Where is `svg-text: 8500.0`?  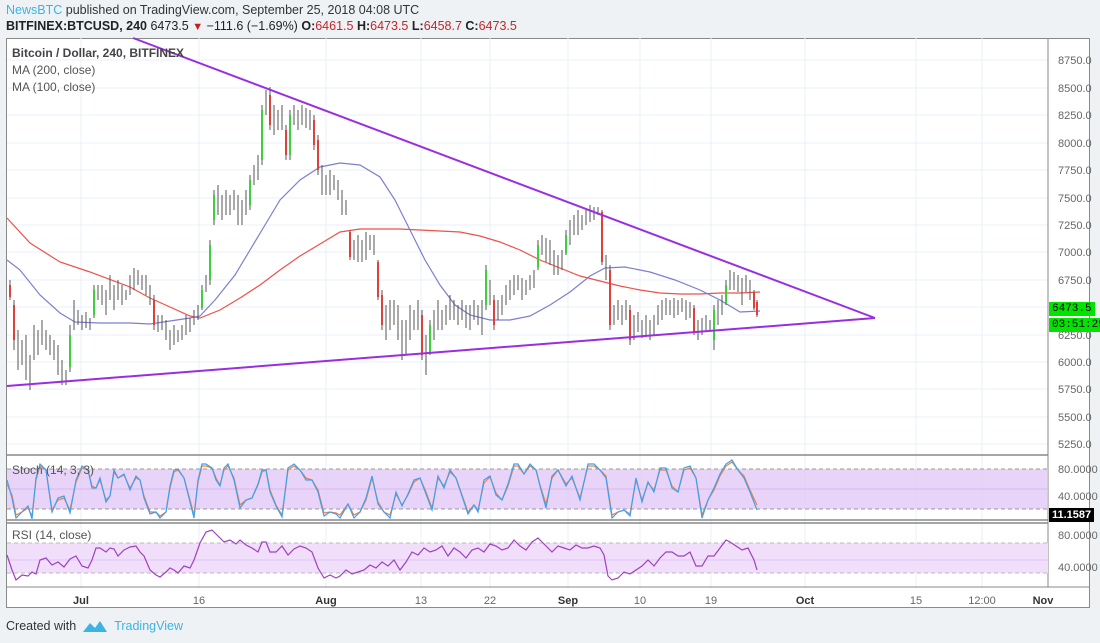 svg-text: 8500.0 is located at coordinates (1075, 89).